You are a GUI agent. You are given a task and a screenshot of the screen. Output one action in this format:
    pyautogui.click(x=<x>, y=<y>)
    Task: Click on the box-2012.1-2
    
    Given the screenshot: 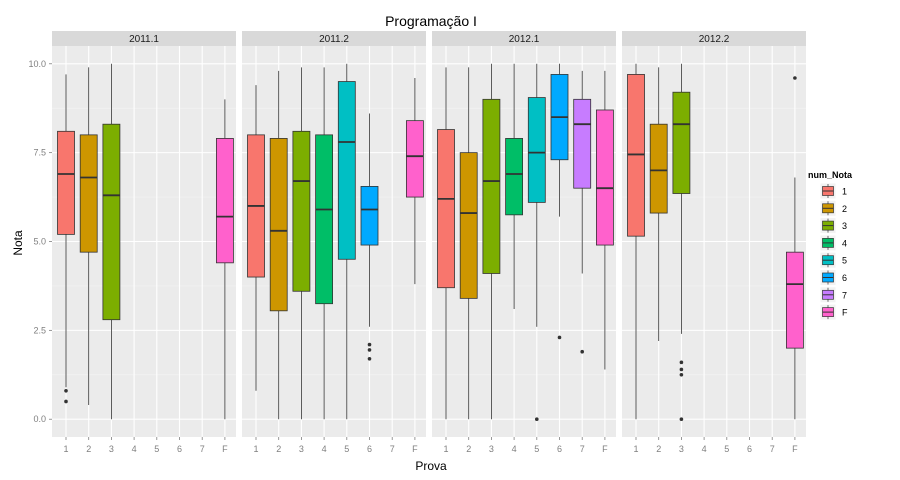 What is the action you would take?
    pyautogui.click(x=468, y=243)
    